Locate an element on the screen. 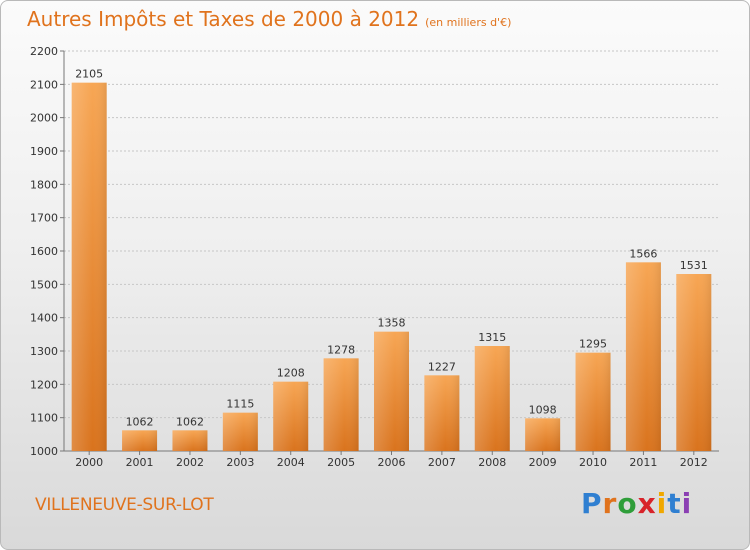  bar-shade-2002 is located at coordinates (190, 440).